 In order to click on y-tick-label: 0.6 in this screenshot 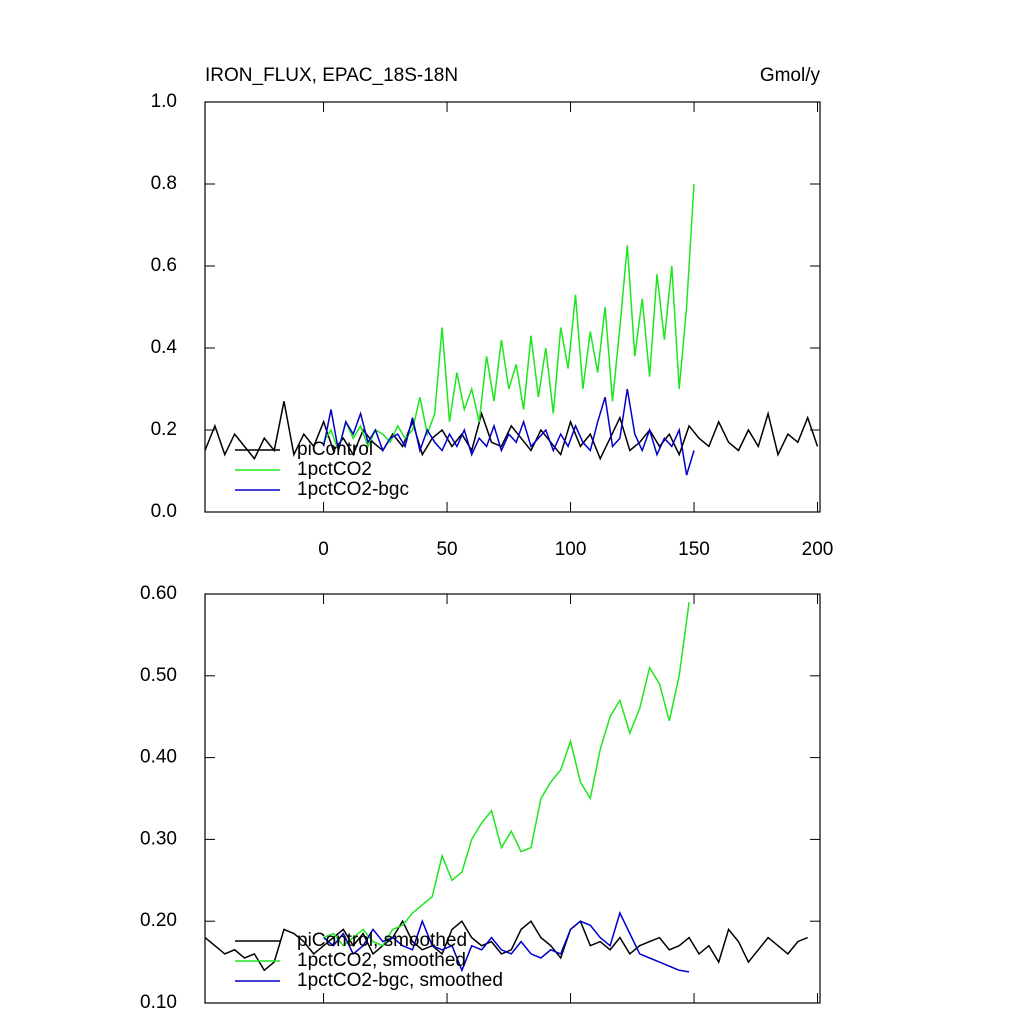, I will do `click(164, 265)`.